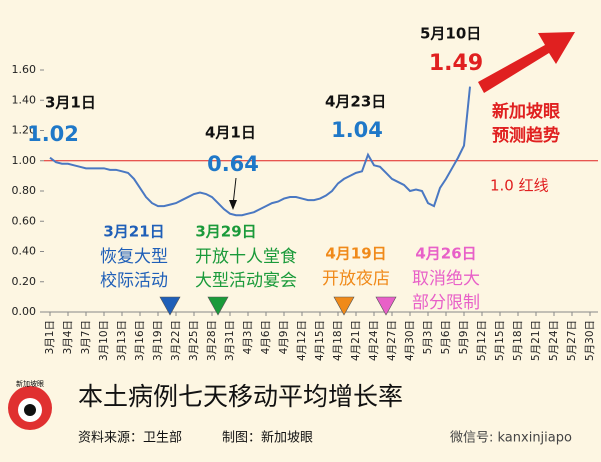 This screenshot has width=601, height=462. I want to click on x-tick-label: 3月16日, so click(140, 340).